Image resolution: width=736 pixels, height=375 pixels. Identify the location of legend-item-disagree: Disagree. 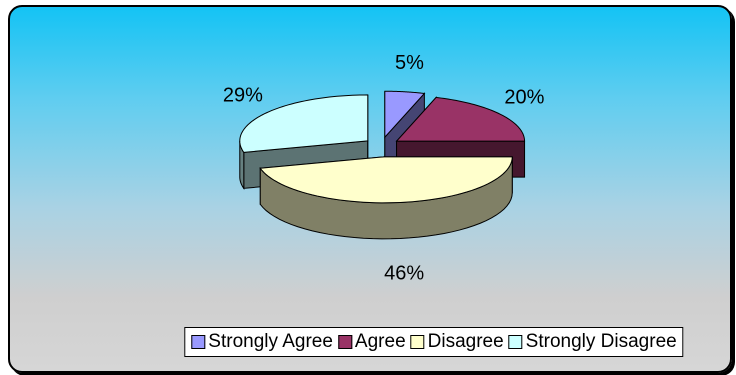
(457, 342).